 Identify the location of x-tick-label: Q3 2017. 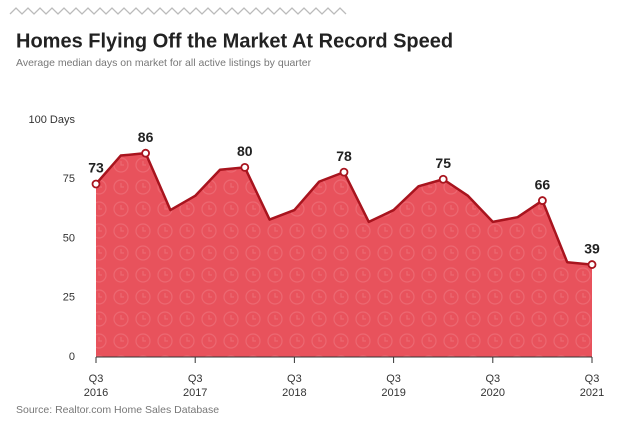
(195, 386).